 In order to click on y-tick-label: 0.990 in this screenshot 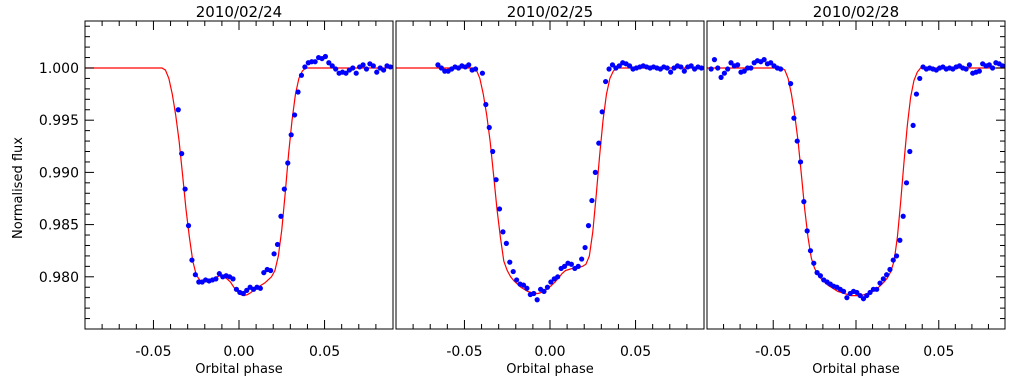, I will do `click(59, 173)`.